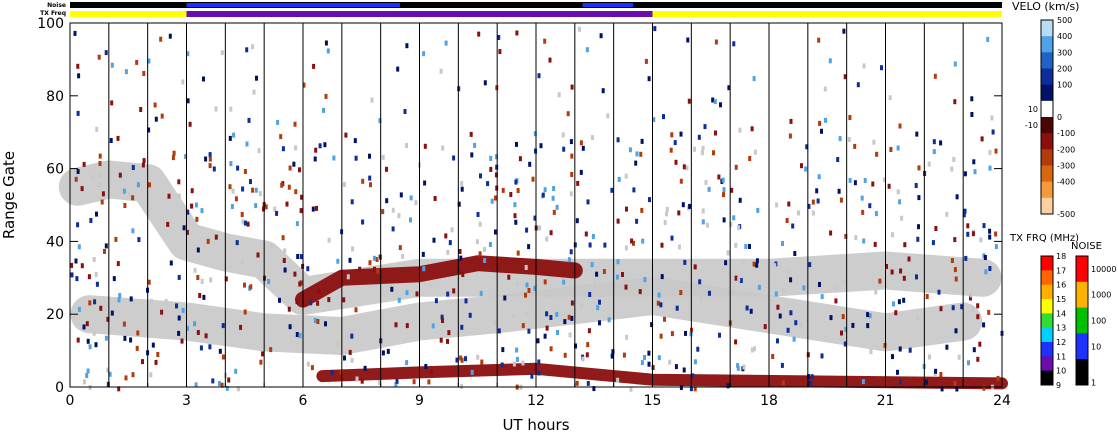  I want to click on x-axis-ticks: 0 3 6 9 12 15 18 21 24, so click(538, 394).